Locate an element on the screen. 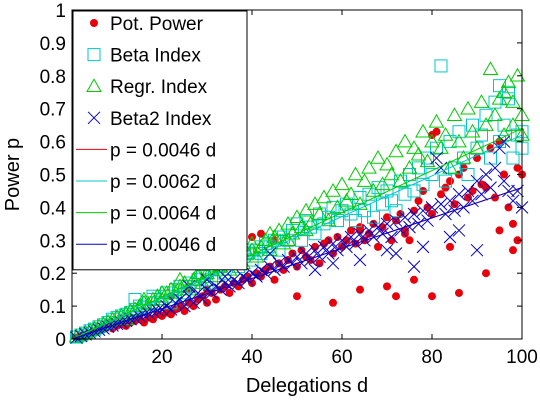 This screenshot has width=540, height=400. y-tick-label: 0.5 is located at coordinates (53, 176).